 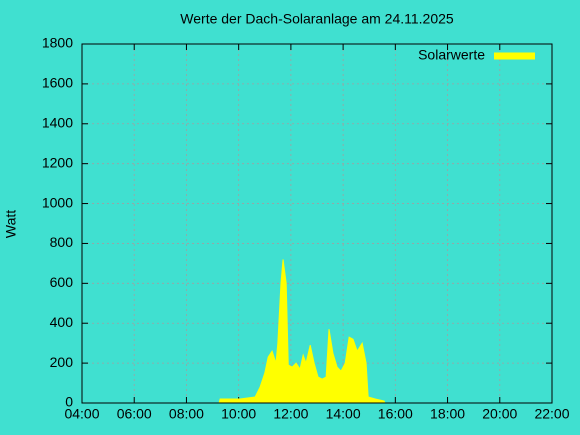 I want to click on y-tick-label: 1000, so click(x=57, y=202).